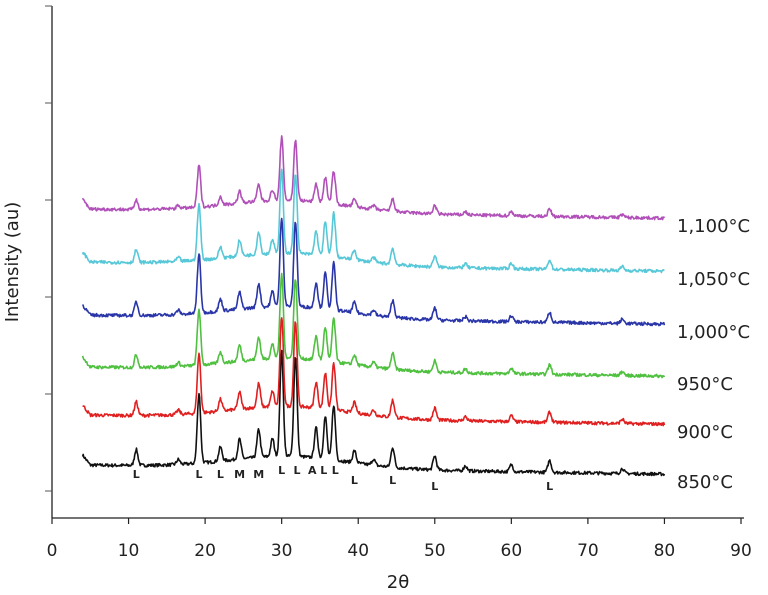 The width and height of the screenshot is (768, 595). Describe the element at coordinates (49, 261) in the screenshot. I see `y-axis` at that location.